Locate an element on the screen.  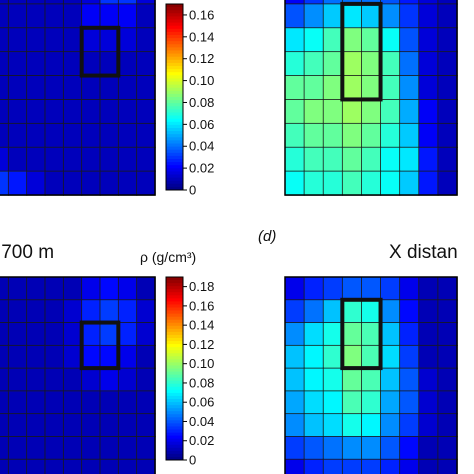
colorbar-tick-label: 0.16 is located at coordinates (201, 305).